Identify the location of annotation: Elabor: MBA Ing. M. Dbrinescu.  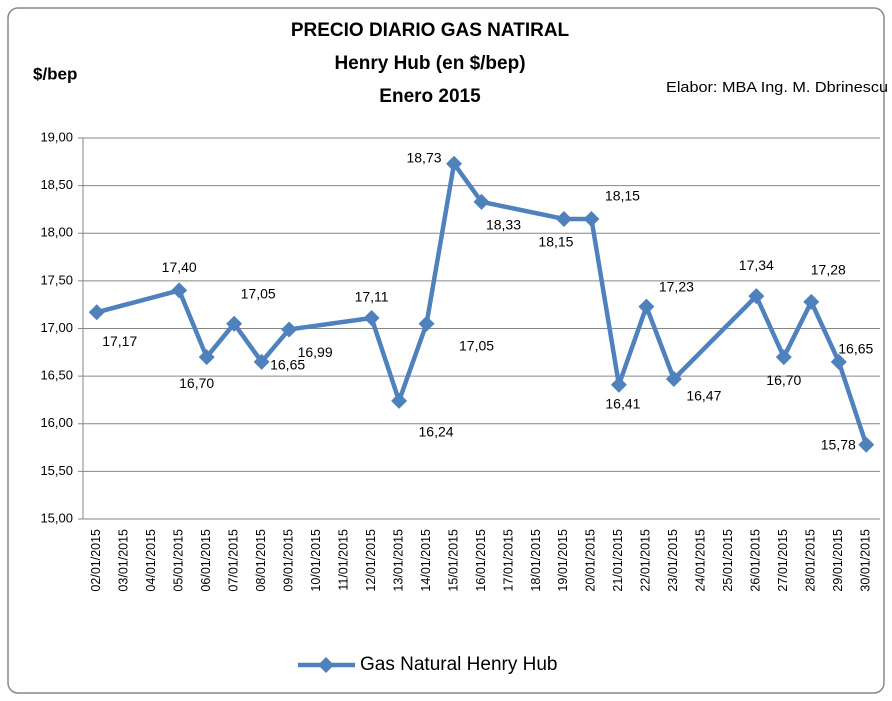
(777, 87).